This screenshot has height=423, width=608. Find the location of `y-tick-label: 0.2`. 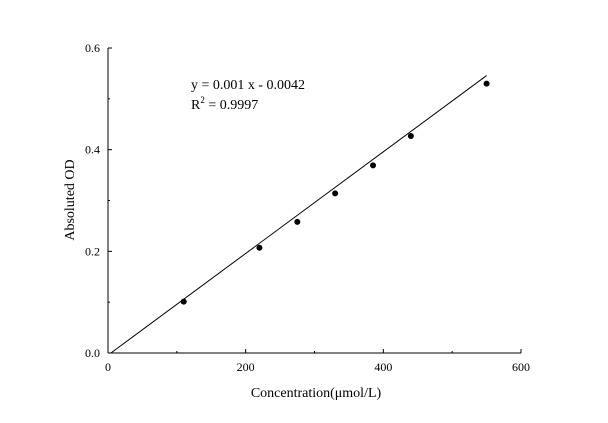

y-tick-label: 0.2 is located at coordinates (92, 251).